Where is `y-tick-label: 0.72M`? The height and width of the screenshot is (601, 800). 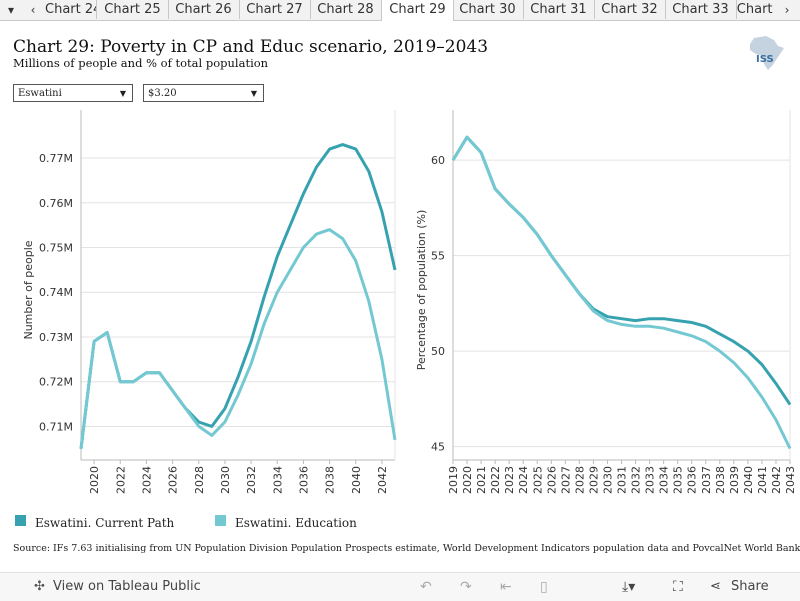
y-tick-label: 0.72M is located at coordinates (56, 382).